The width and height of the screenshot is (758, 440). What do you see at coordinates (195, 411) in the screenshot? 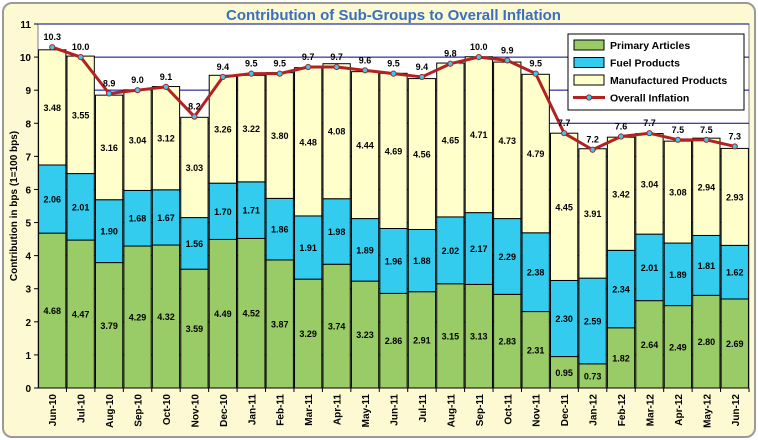
I see `x-tick-label: Nov-10` at bounding box center [195, 411].